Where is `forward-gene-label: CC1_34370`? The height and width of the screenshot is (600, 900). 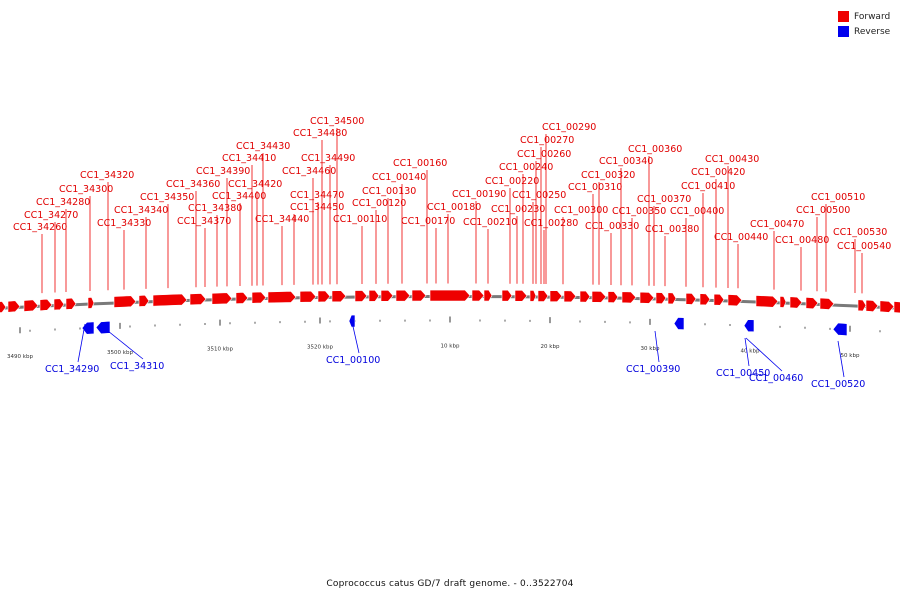 forward-gene-label: CC1_34370 is located at coordinates (204, 221).